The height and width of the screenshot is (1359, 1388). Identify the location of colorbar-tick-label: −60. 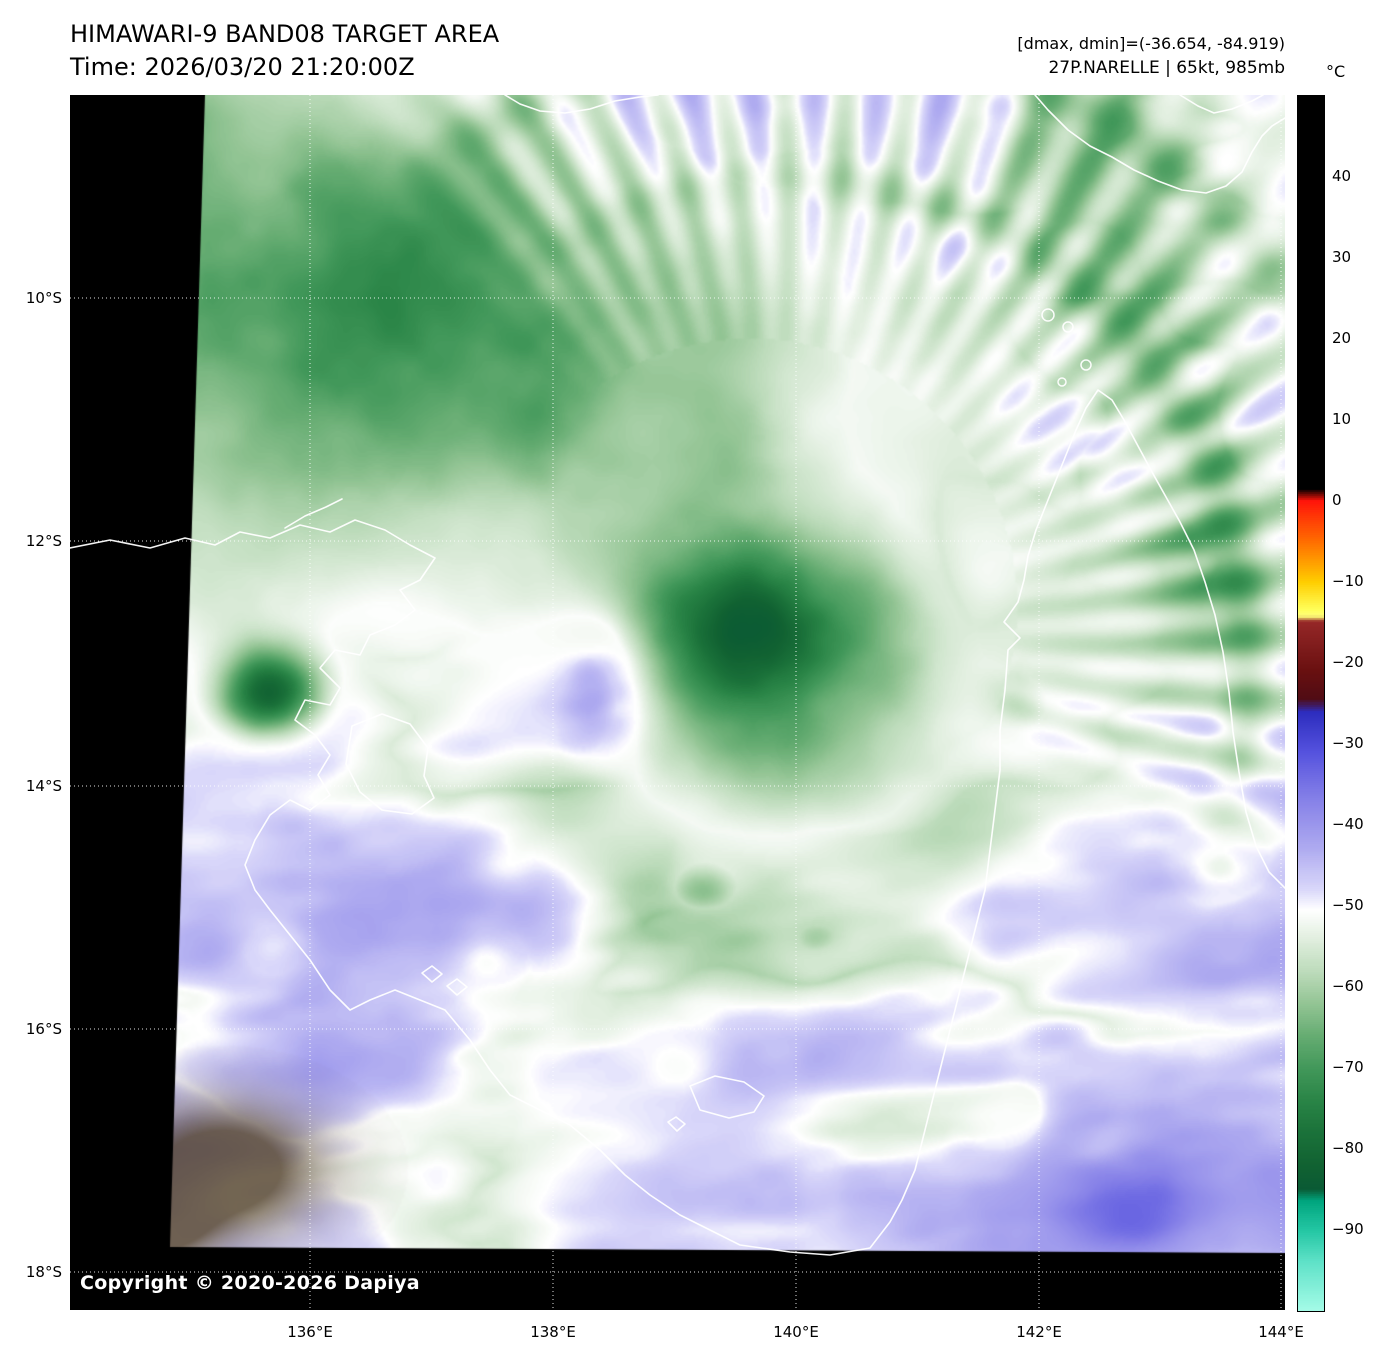
(1348, 986).